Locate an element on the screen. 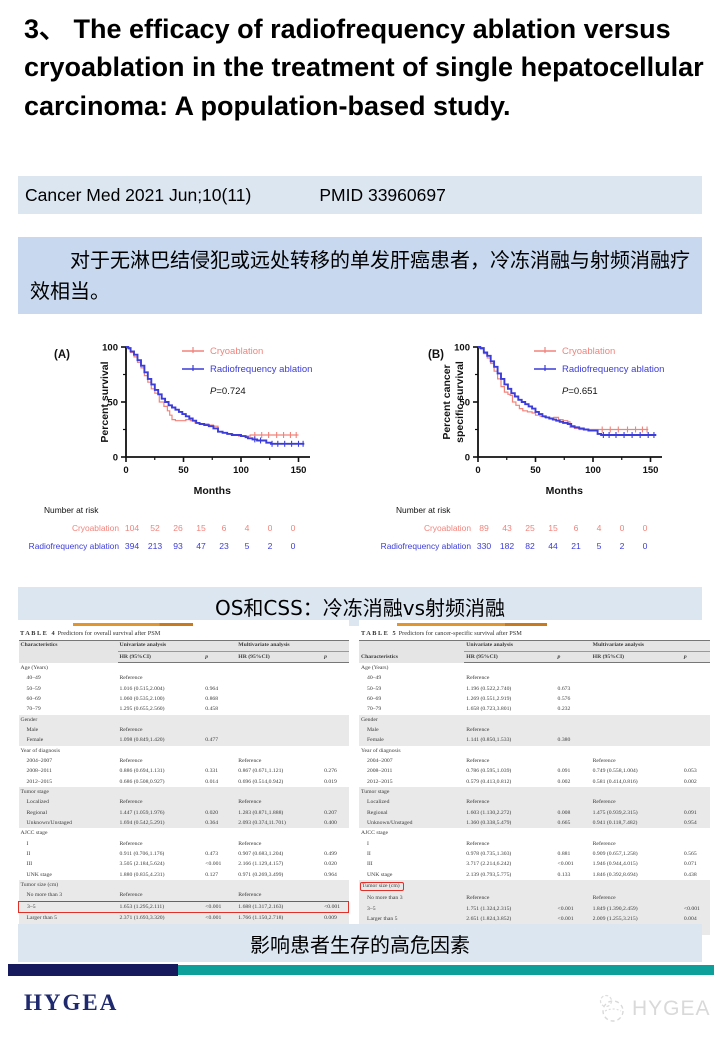 Image resolution: width=720 pixels, height=1040 pixels. table-cell: 0.971 (0.269,3.499) is located at coordinates (261, 874).